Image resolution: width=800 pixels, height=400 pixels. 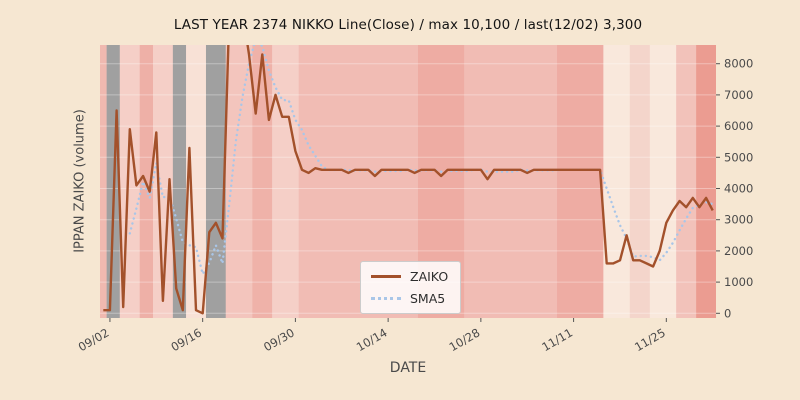 I want to click on y-tick-label: 7000, so click(x=738, y=95).